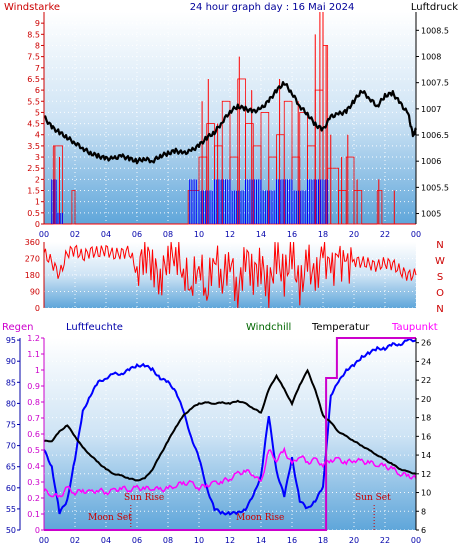  I want to click on humidity-tick-label: 75, so click(11, 425).